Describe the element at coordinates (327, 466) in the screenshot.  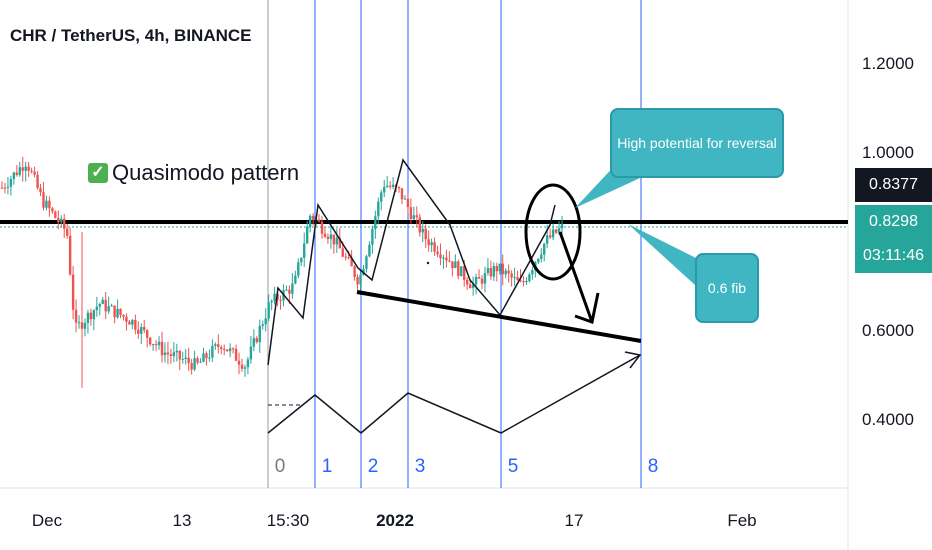
I see `wave-label: 1` at that location.